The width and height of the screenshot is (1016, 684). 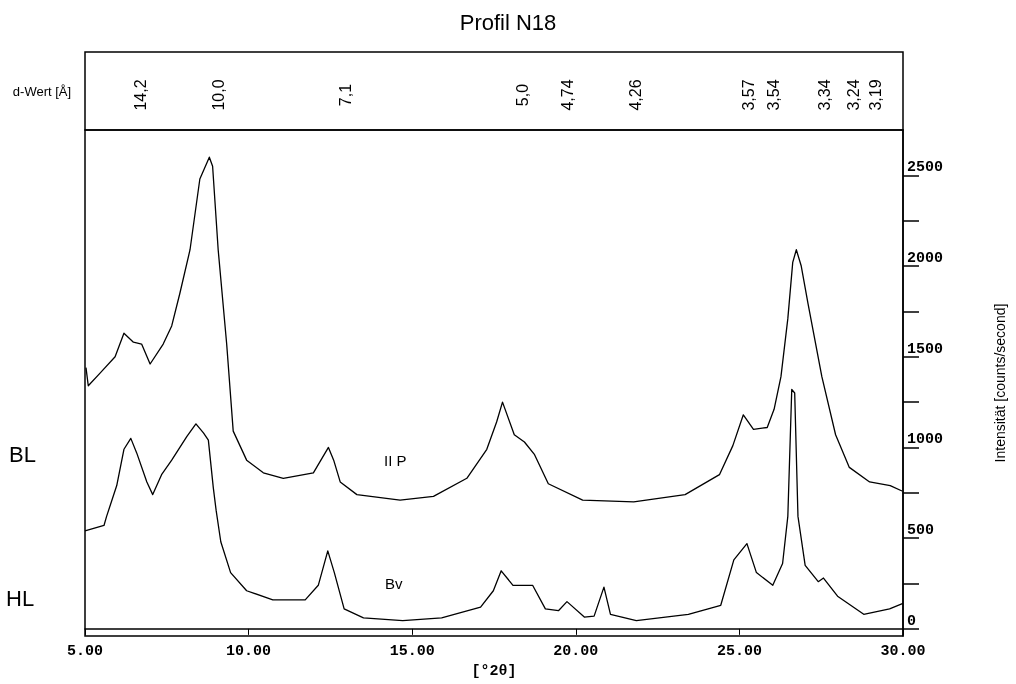 I want to click on y-tick-label: 1000, so click(x=925, y=440).